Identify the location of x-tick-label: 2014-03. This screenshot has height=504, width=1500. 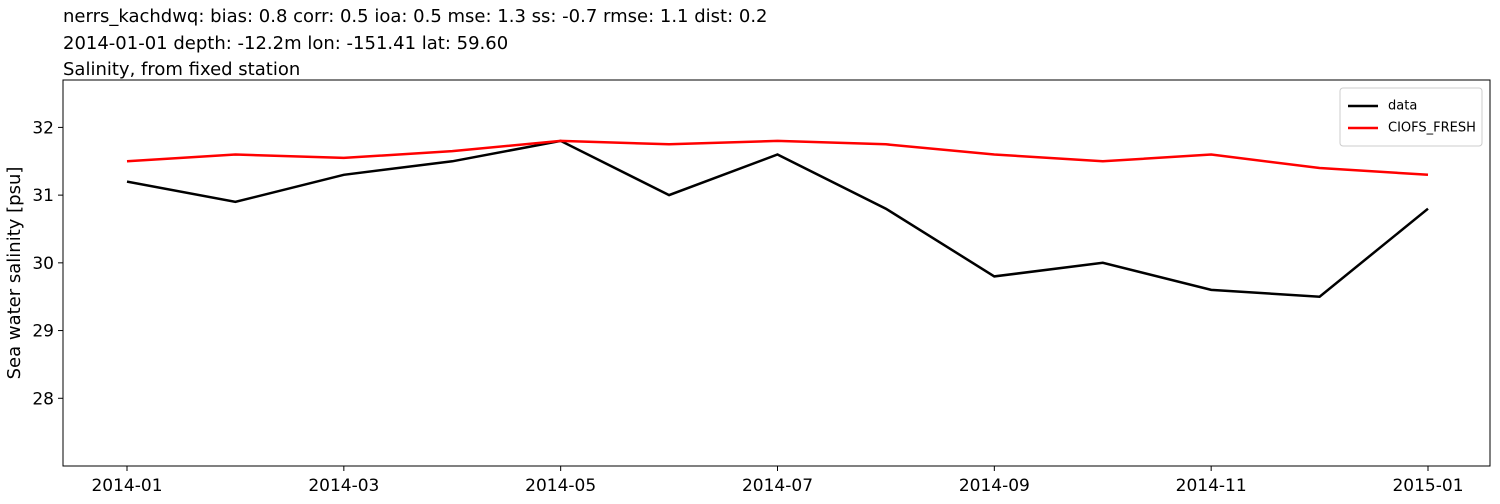
(343, 486).